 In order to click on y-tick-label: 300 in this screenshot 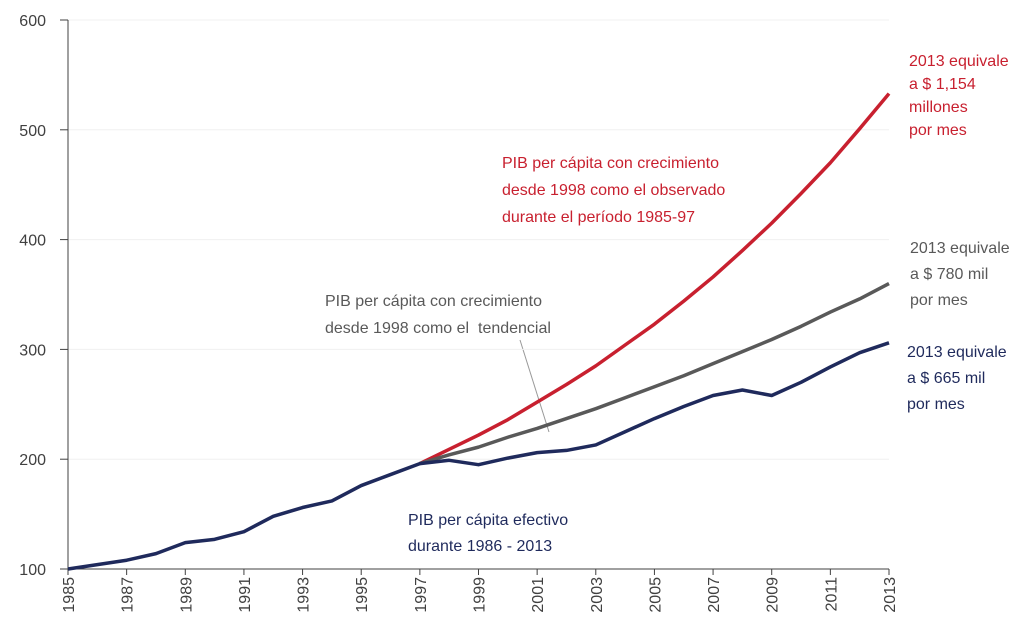, I will do `click(32, 350)`.